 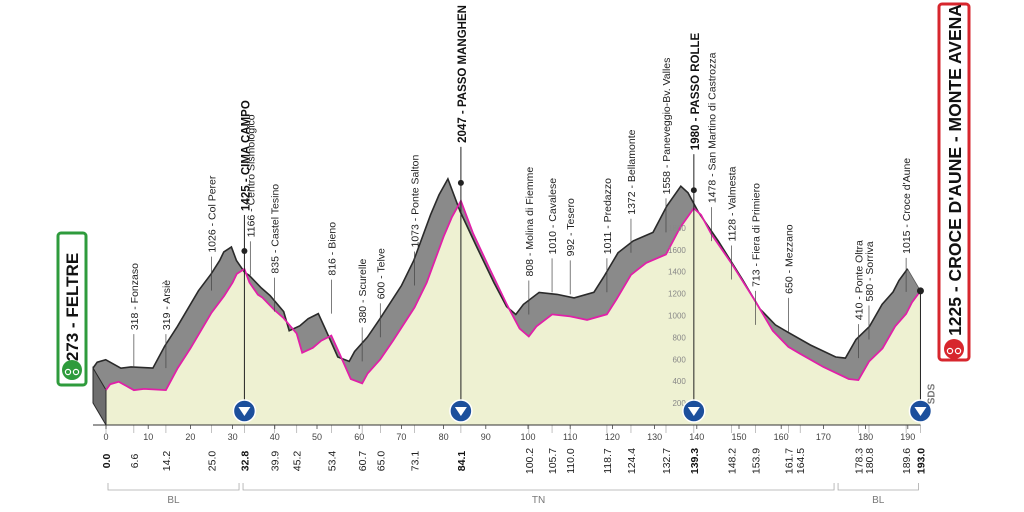 I want to click on summit-label: 1980 - PASSO ROLLE, so click(x=696, y=91).